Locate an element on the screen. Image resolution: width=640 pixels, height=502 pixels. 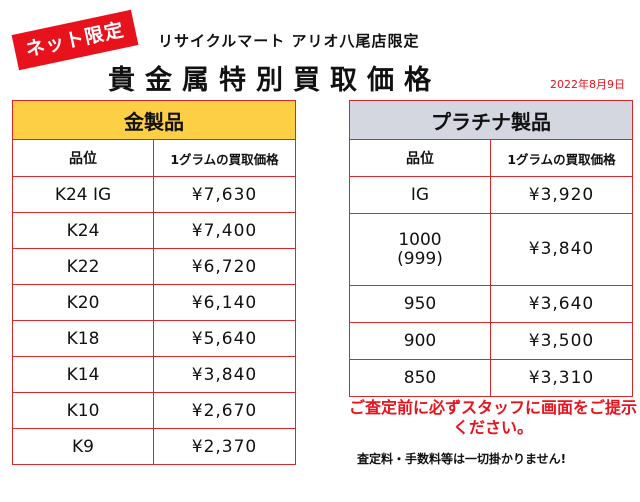
date-label: 2022年8月9日 is located at coordinates (587, 84).